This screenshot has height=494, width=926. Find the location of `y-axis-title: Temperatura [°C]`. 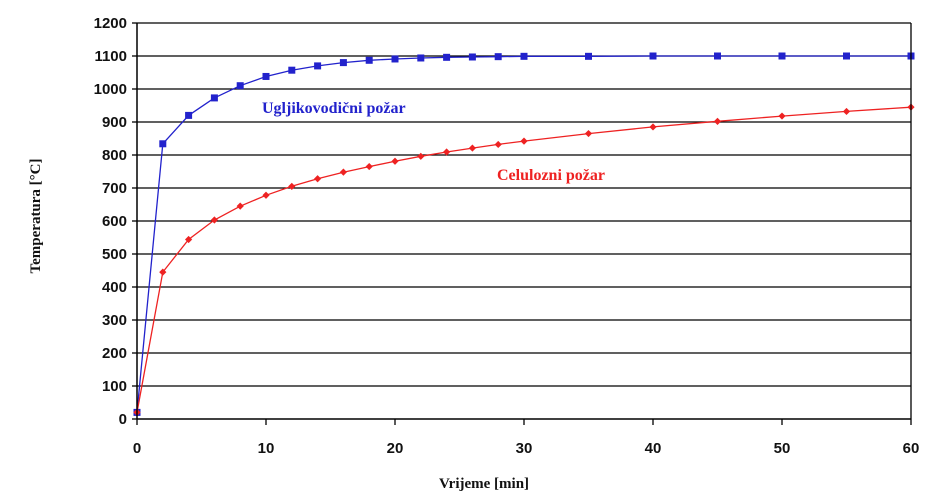

y-axis-title: Temperatura [°C] is located at coordinates (36, 215).